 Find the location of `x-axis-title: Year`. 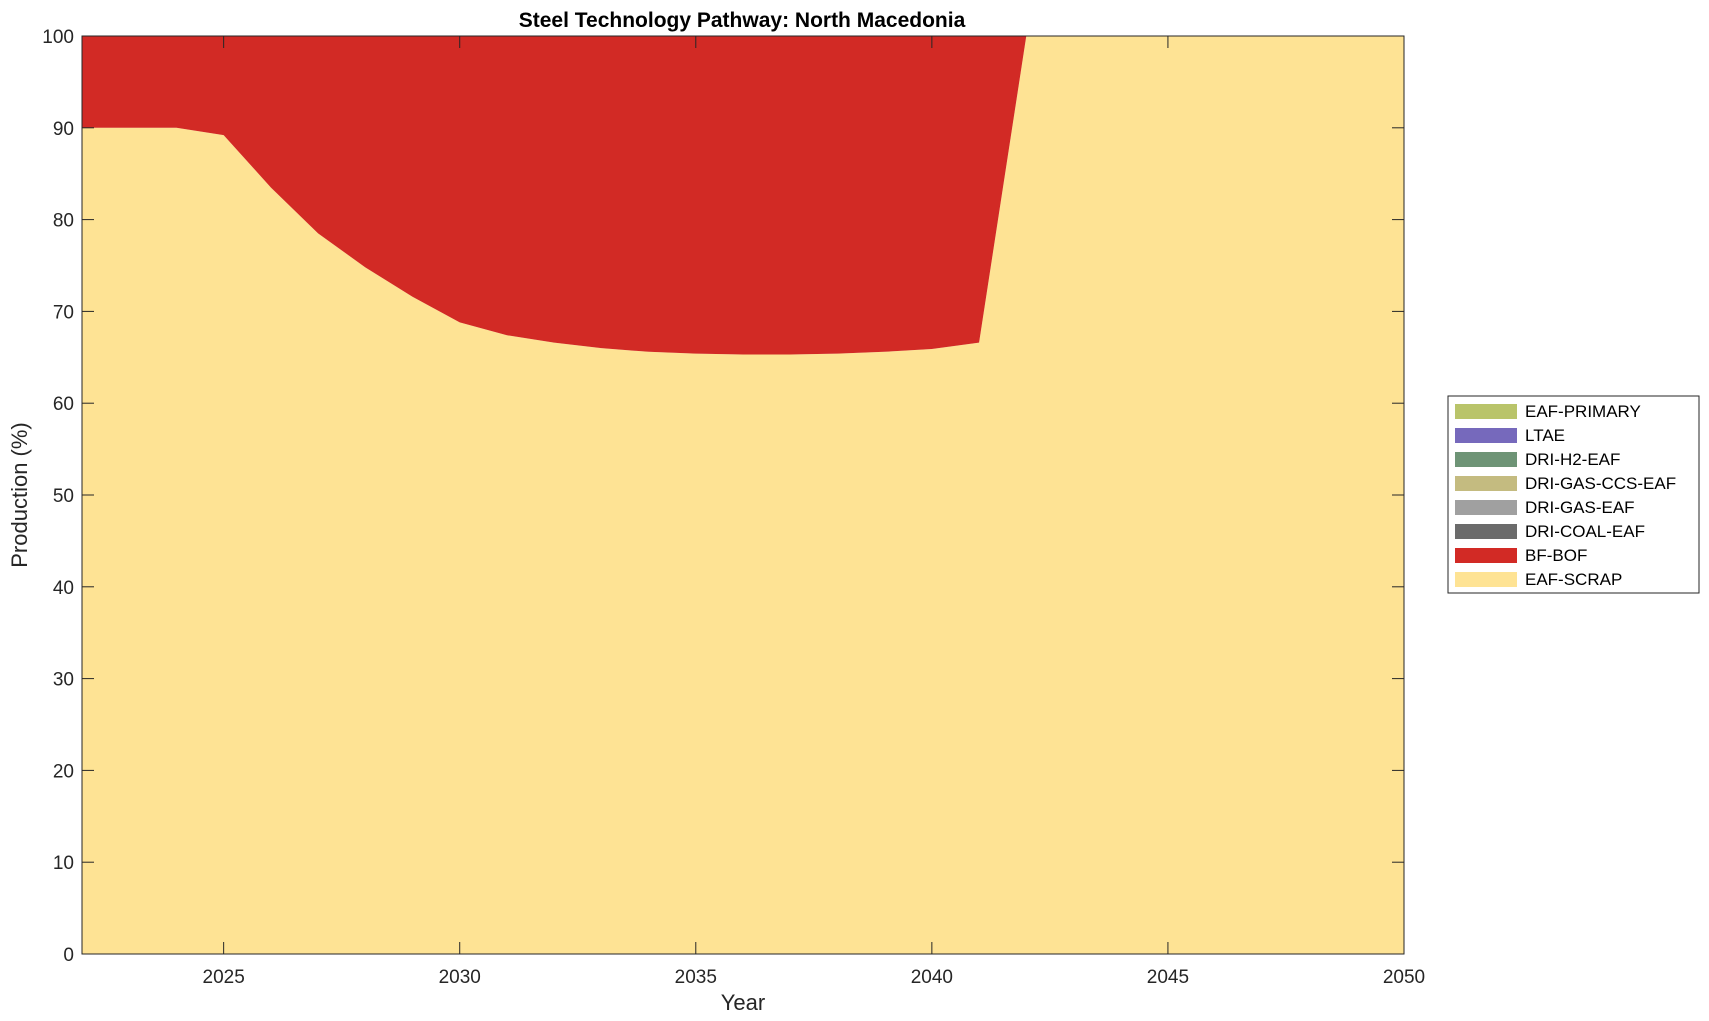

x-axis-title: Year is located at coordinates (743, 1002).